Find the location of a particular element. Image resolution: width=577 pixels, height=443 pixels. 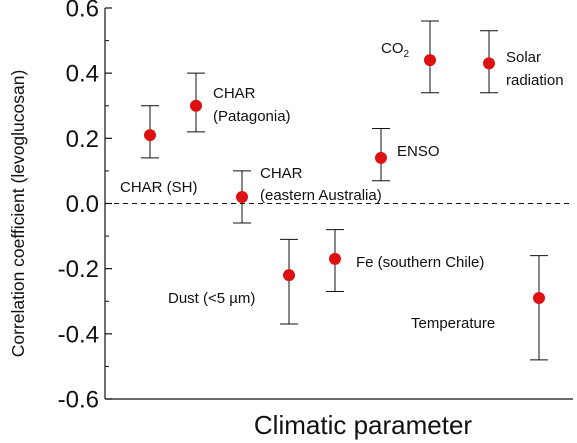

point-label: Solar is located at coordinates (523, 57).